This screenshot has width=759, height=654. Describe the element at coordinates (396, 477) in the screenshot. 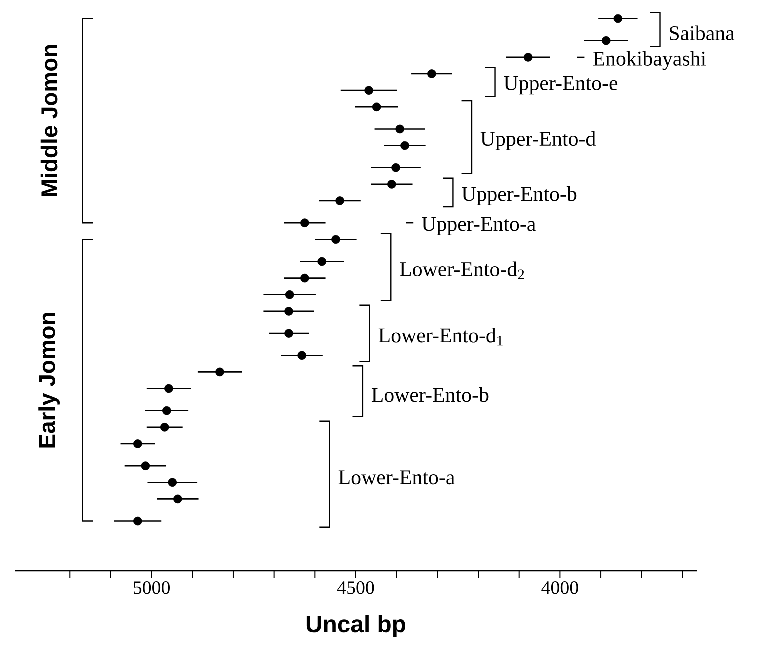

I see `annotation: Lower-Ento-a` at that location.